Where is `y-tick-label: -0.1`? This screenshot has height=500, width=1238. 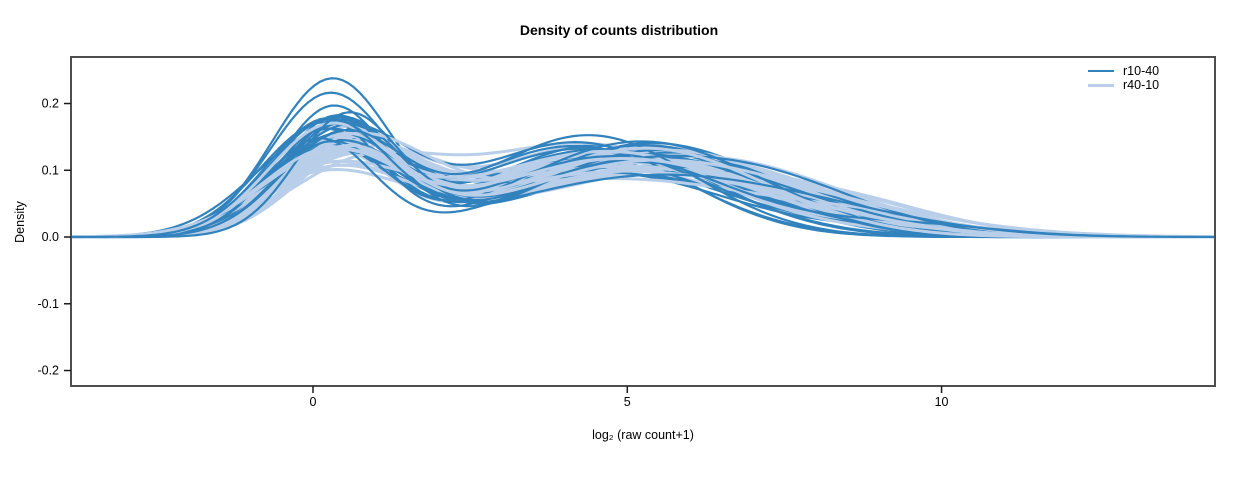 y-tick-label: -0.1 is located at coordinates (48, 304).